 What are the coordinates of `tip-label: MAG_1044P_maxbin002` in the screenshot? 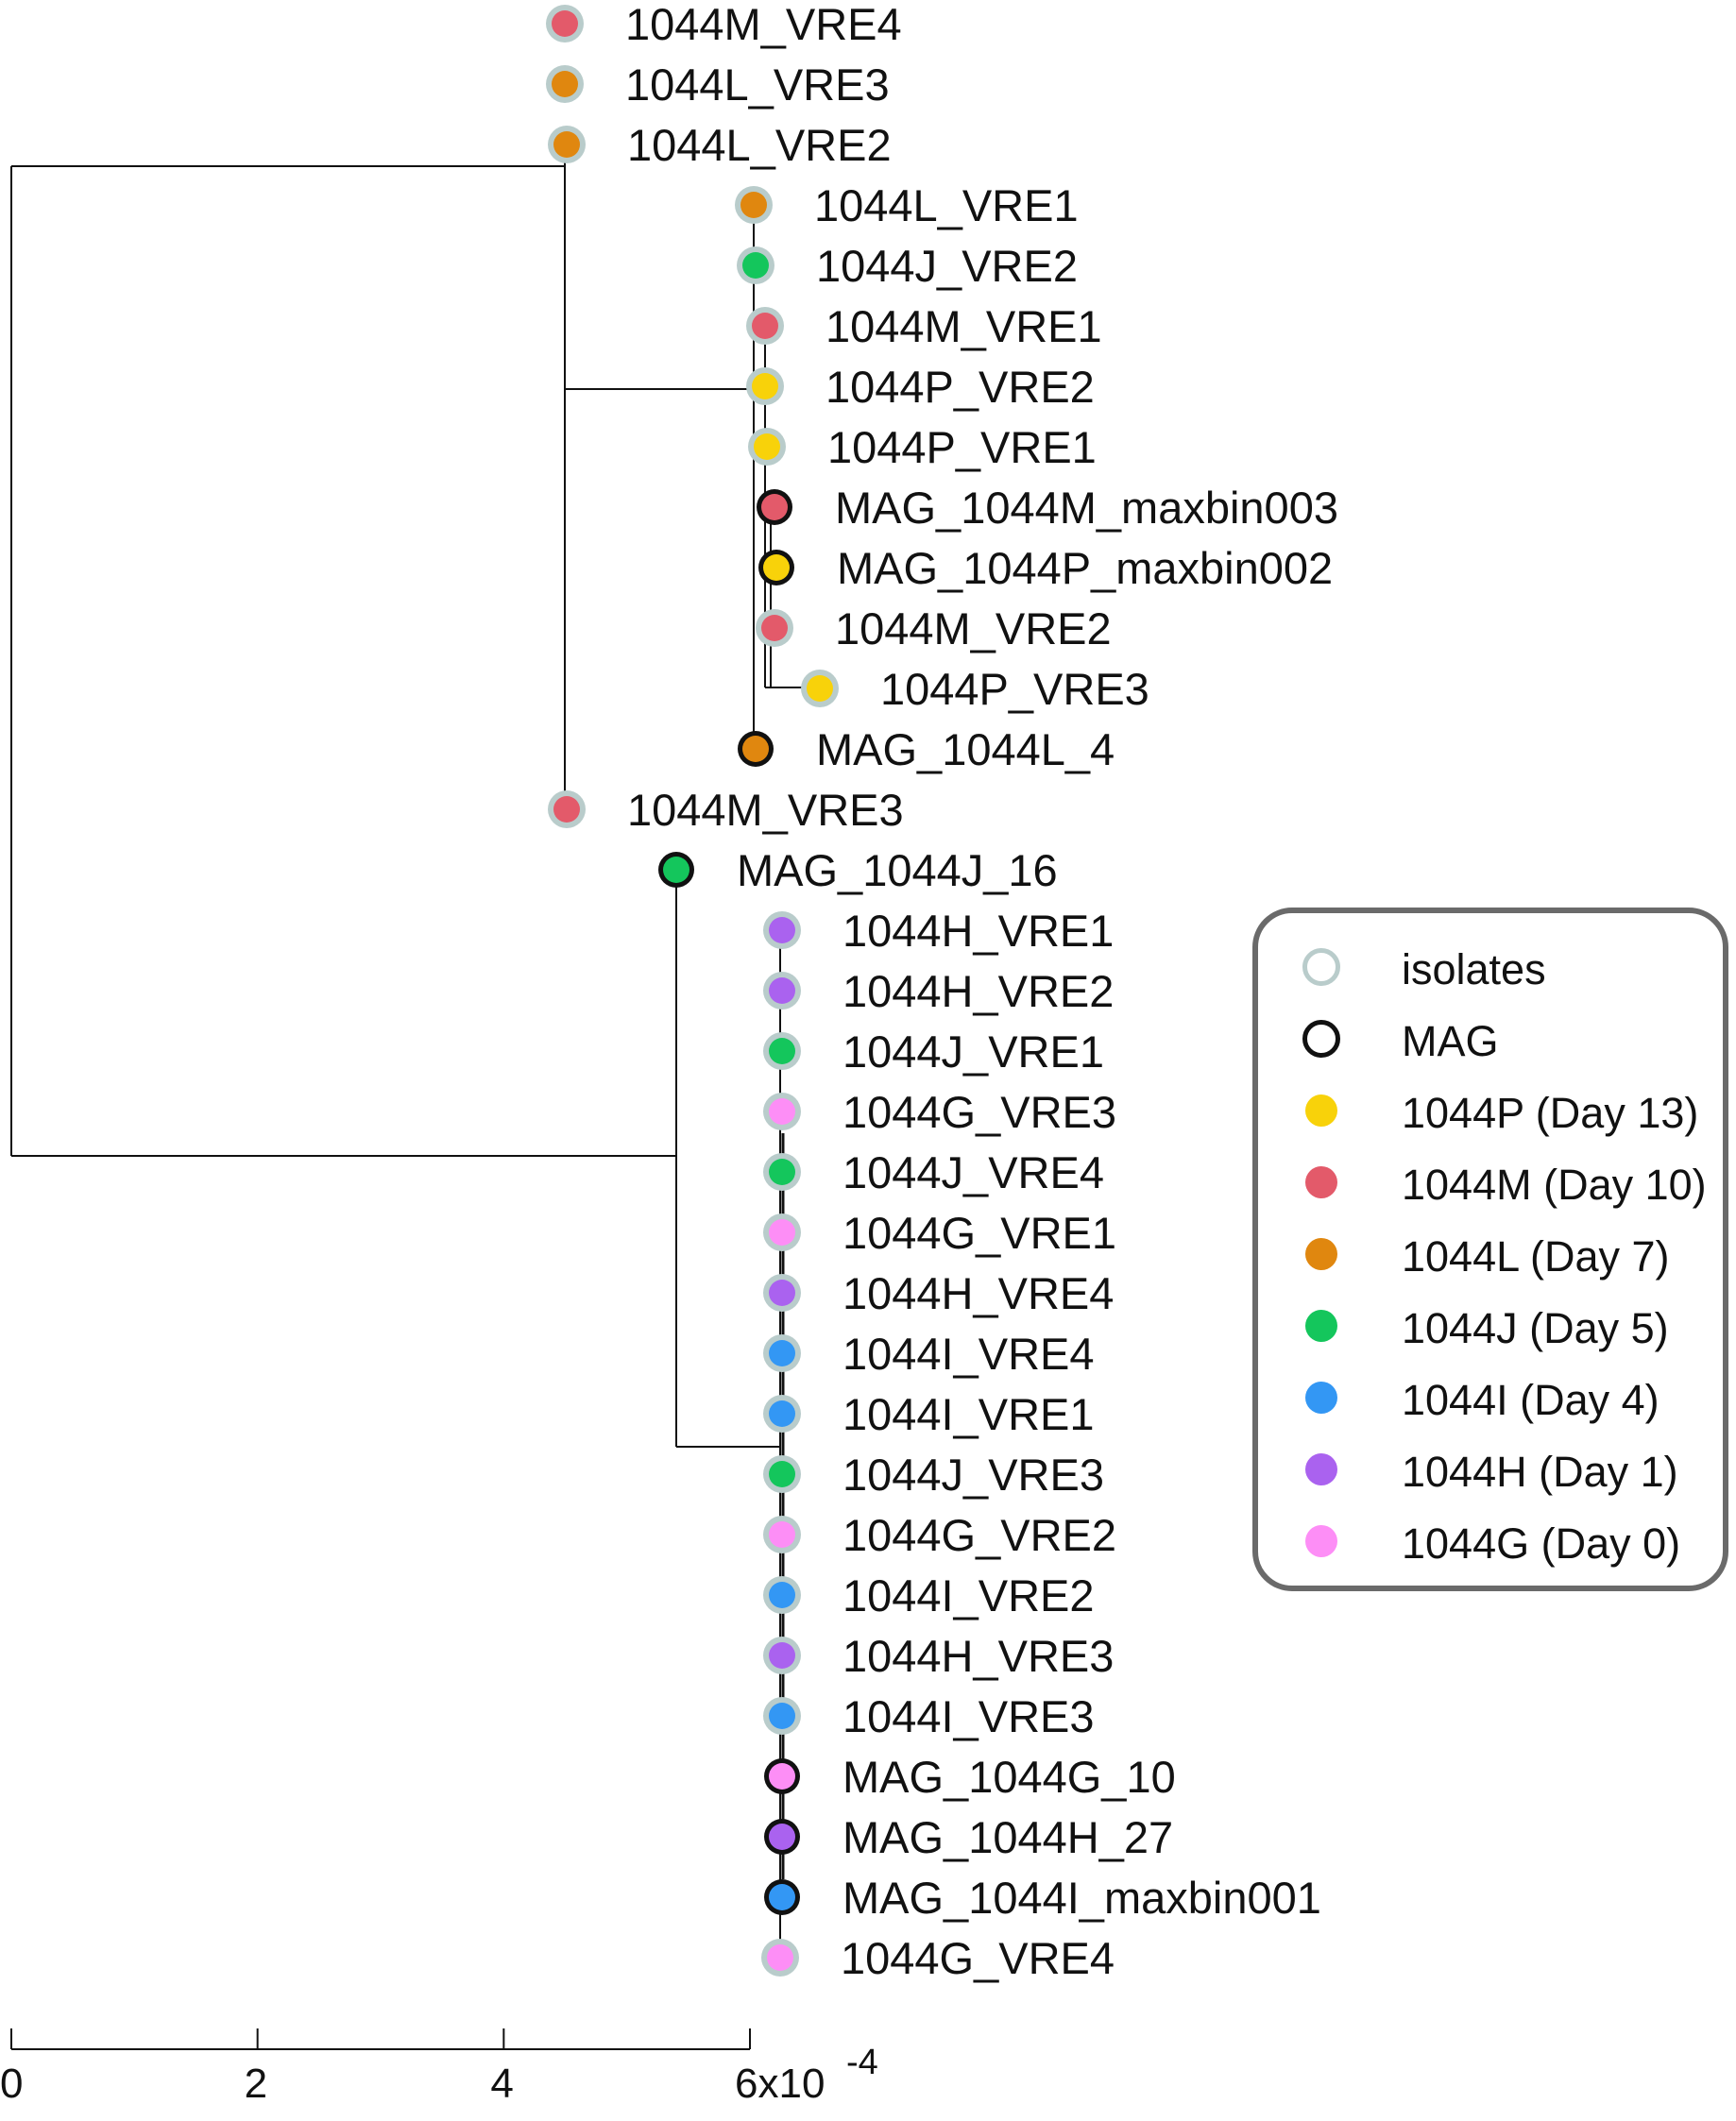 It's located at (1085, 568).